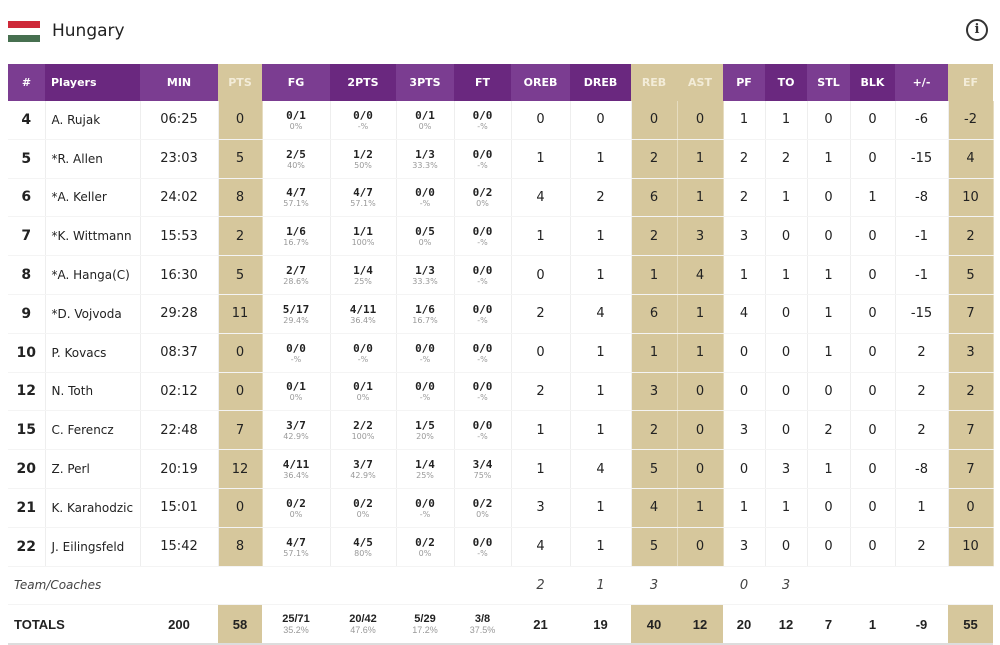 This screenshot has height=645, width=1000. What do you see at coordinates (27, 547) in the screenshot?
I see `cell-no: 22` at bounding box center [27, 547].